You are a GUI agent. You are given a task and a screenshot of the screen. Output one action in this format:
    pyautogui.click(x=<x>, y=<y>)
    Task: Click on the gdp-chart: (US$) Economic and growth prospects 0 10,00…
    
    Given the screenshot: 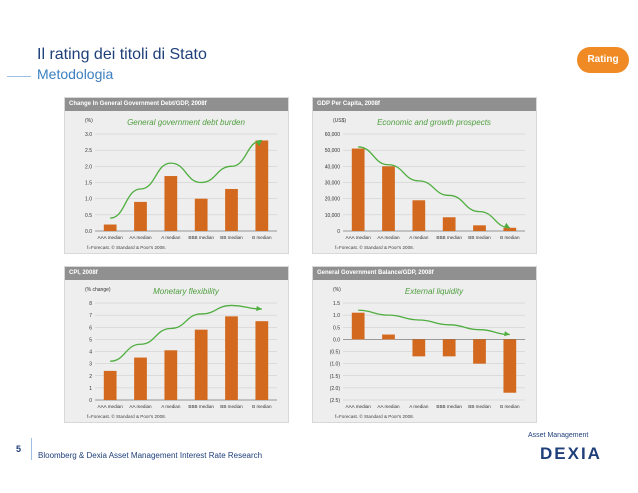 What is the action you would take?
    pyautogui.click(x=425, y=184)
    